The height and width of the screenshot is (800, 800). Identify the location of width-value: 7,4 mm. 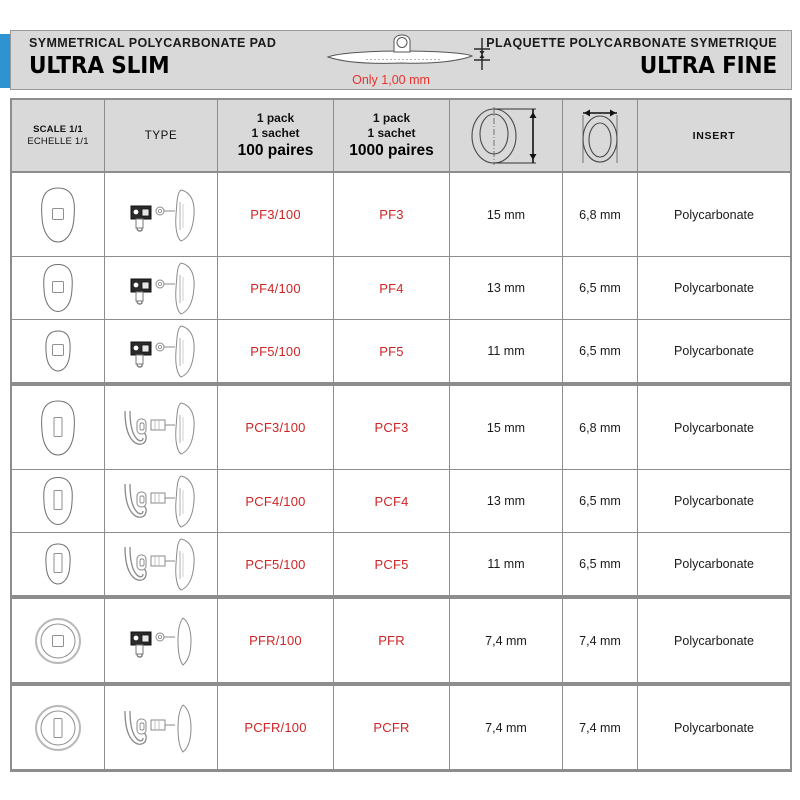
(600, 727).